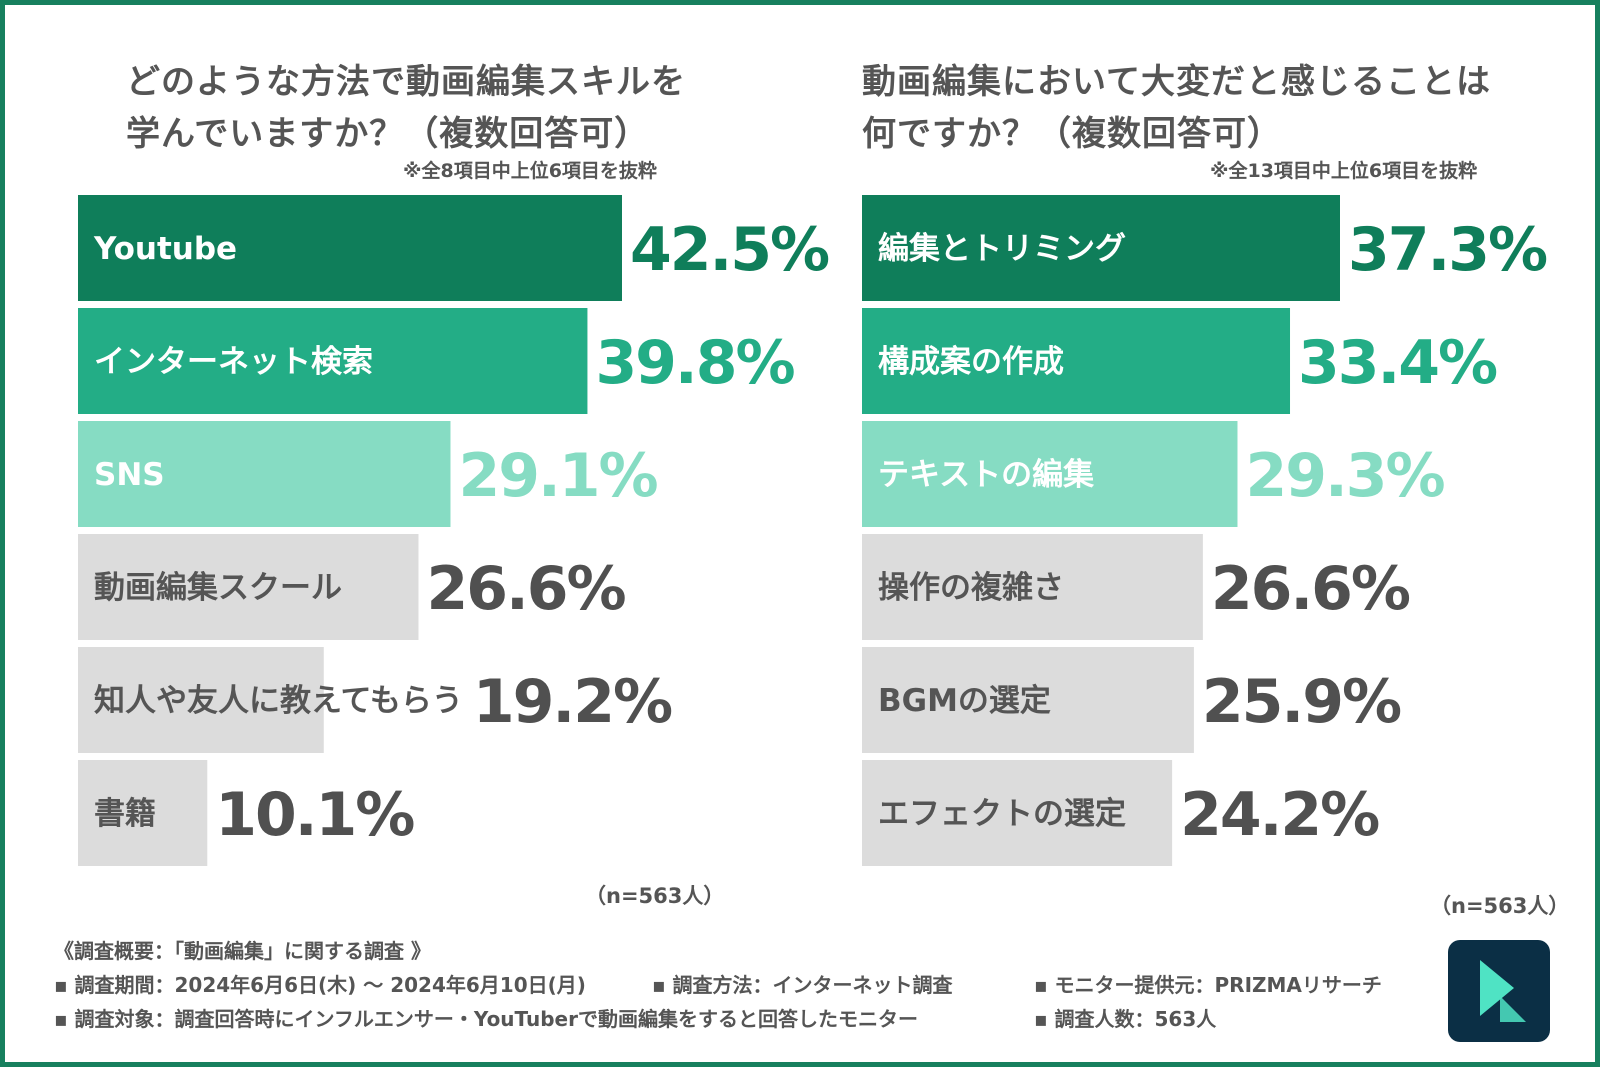  What do you see at coordinates (242, 951) in the screenshot?
I see `survey-heading: 《調査概要：「動画編集」に関する調査 》` at bounding box center [242, 951].